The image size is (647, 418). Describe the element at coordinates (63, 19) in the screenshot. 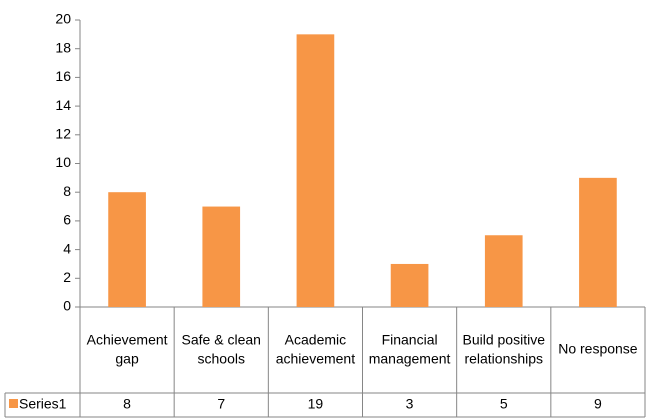

I see `y-tick-label: 20` at that location.